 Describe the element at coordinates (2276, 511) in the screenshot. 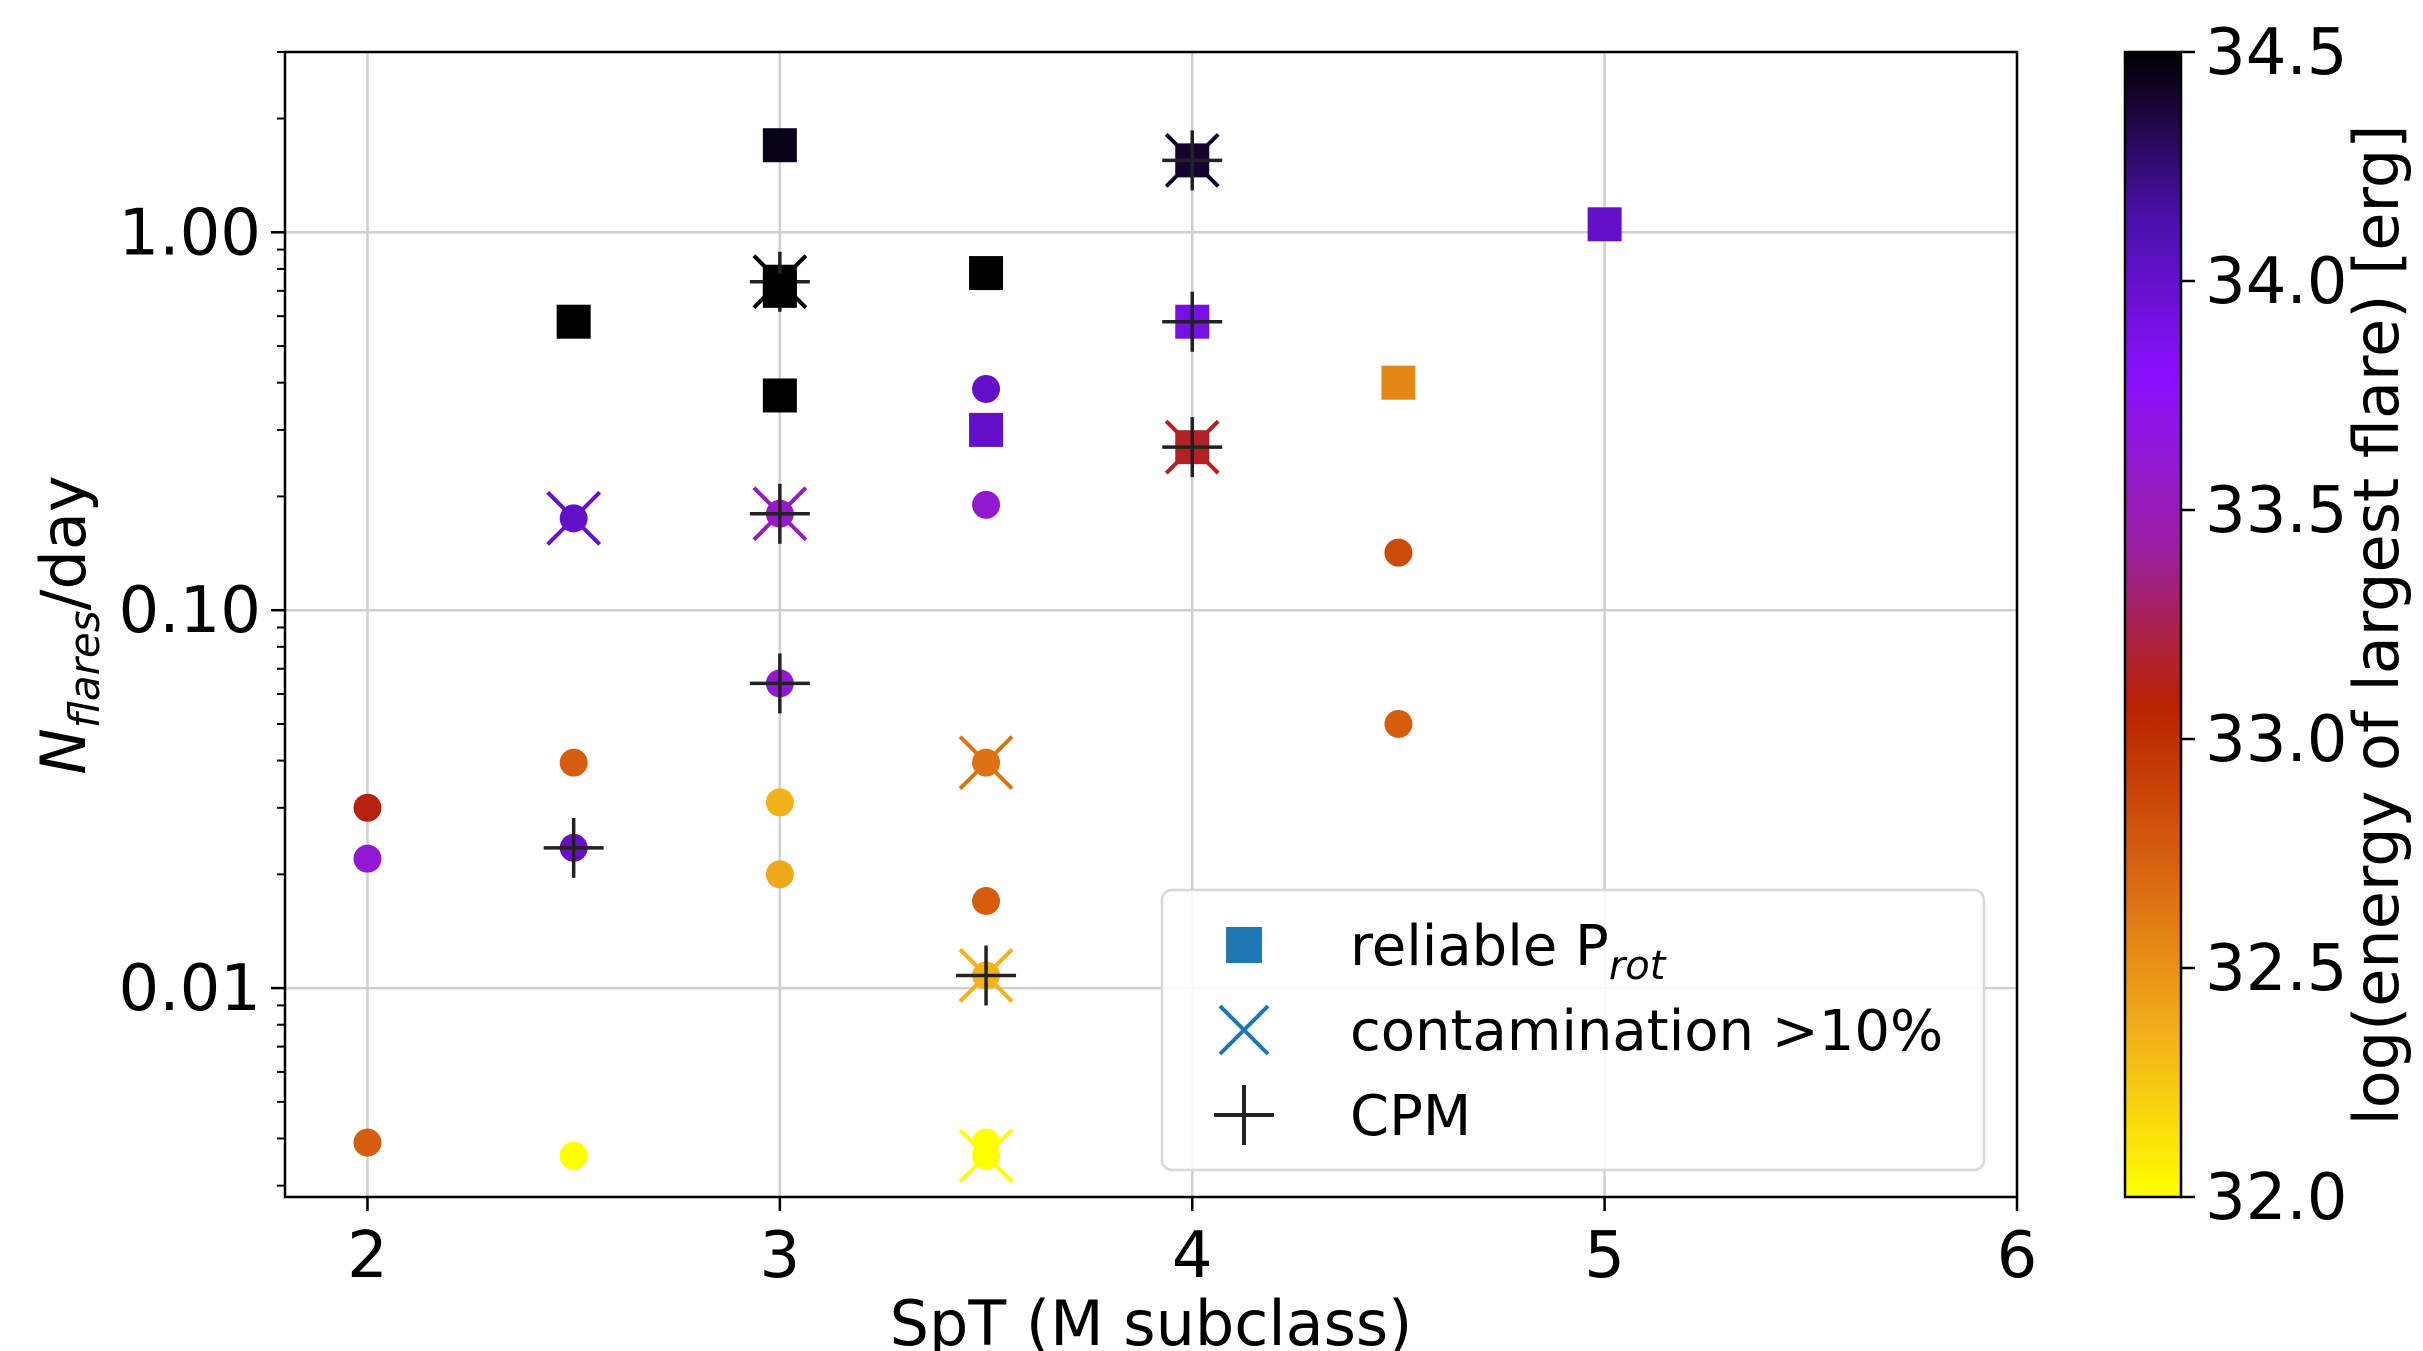

I see `colorbar-tick-label-3: 33.5` at that location.